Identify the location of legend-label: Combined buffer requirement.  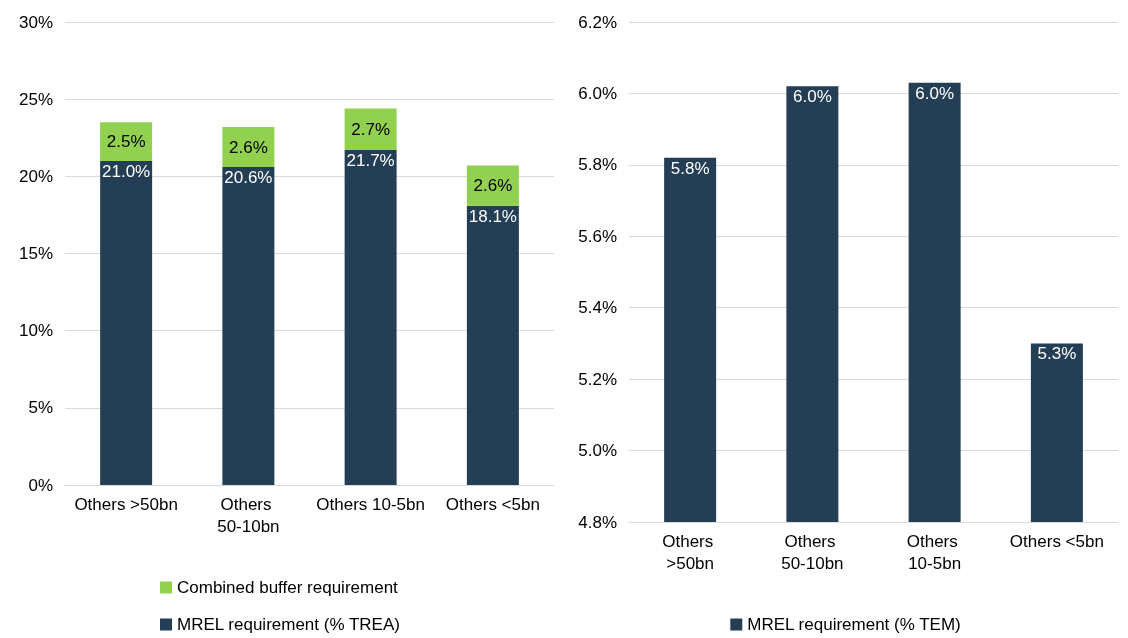
(288, 587).